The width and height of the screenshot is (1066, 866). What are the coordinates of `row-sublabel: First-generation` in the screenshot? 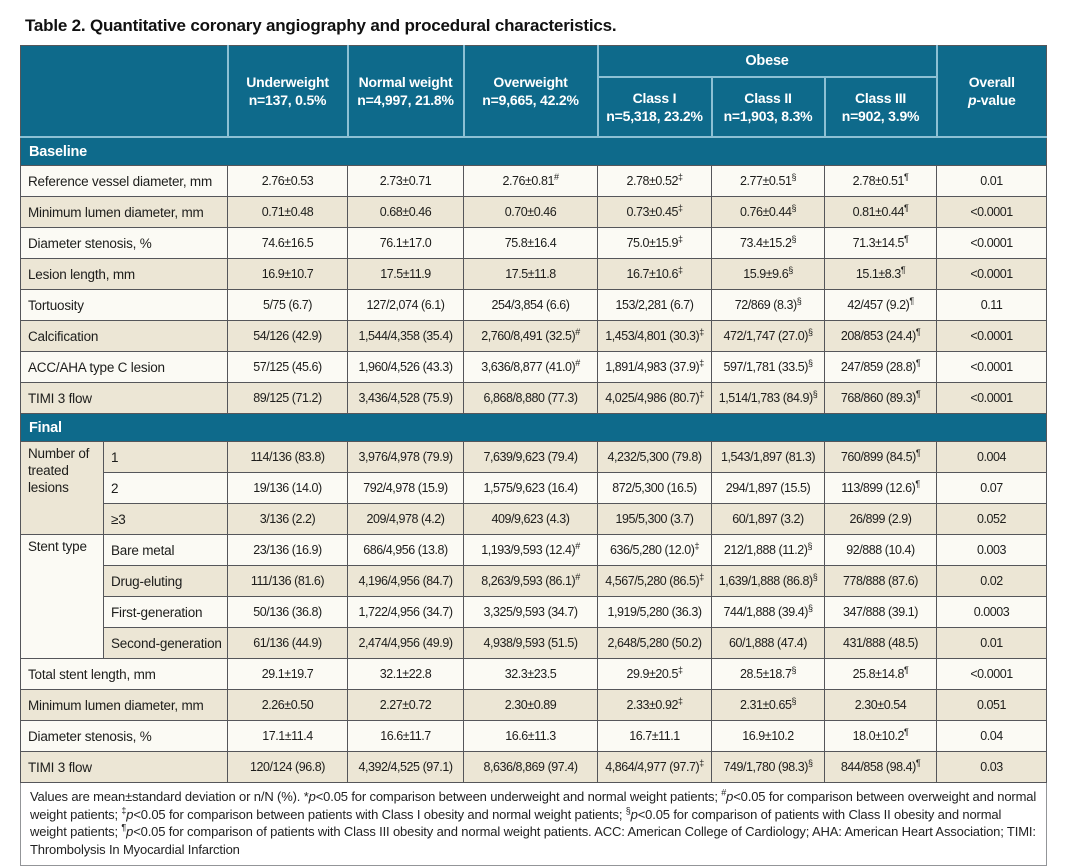 It's located at (165, 612).